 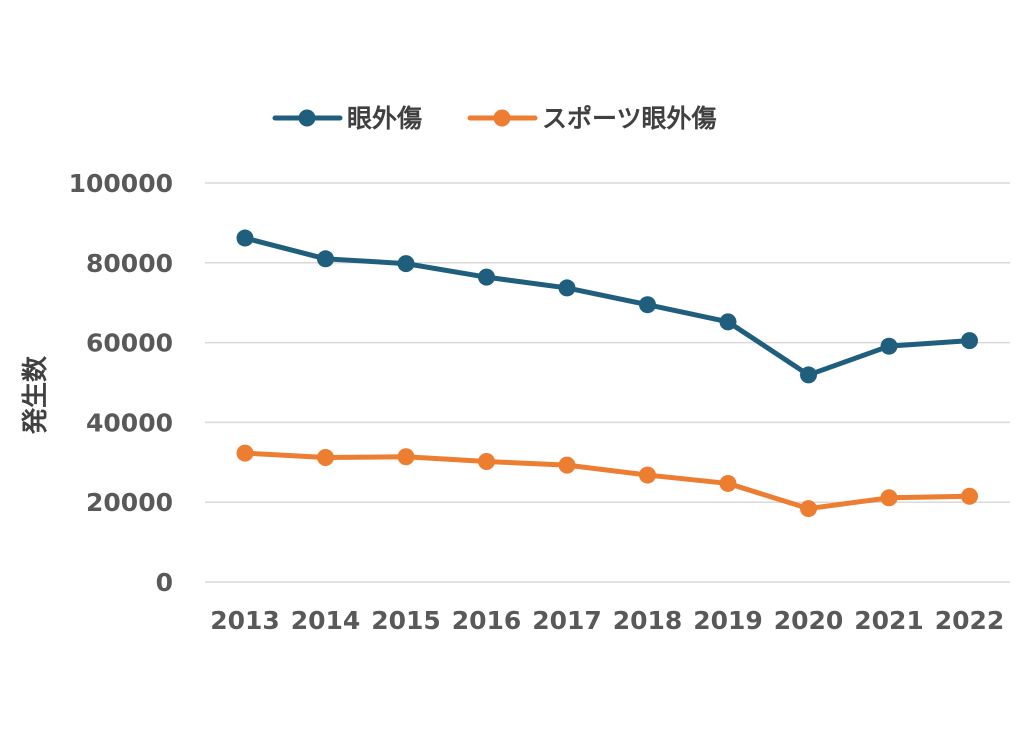 What do you see at coordinates (245, 620) in the screenshot?
I see `x-tick-label: 2013` at bounding box center [245, 620].